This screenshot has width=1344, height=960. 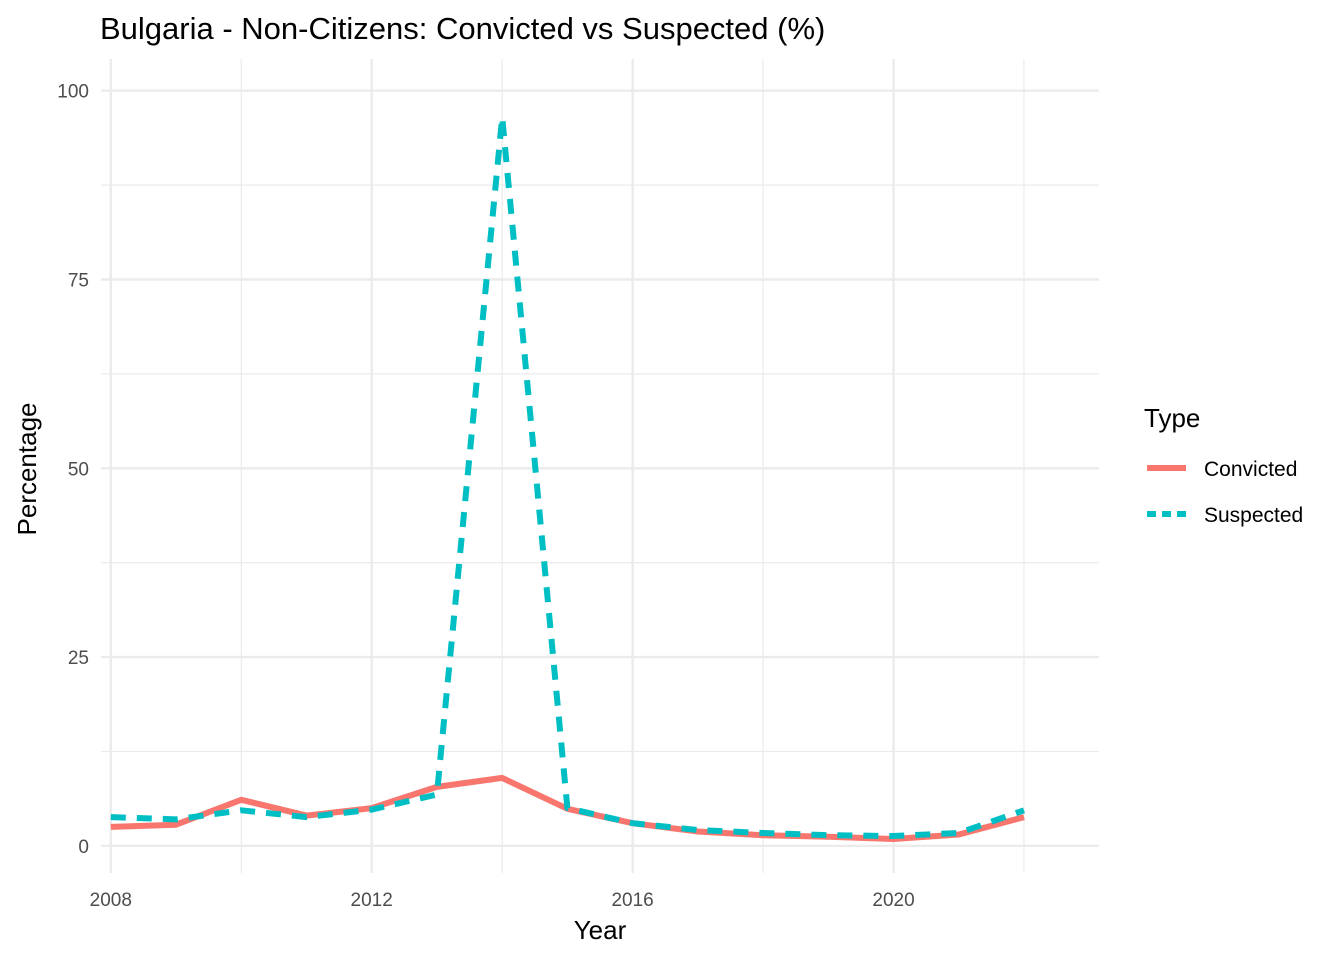 I want to click on legend: Type Convicted Suspected, so click(x=1223, y=465).